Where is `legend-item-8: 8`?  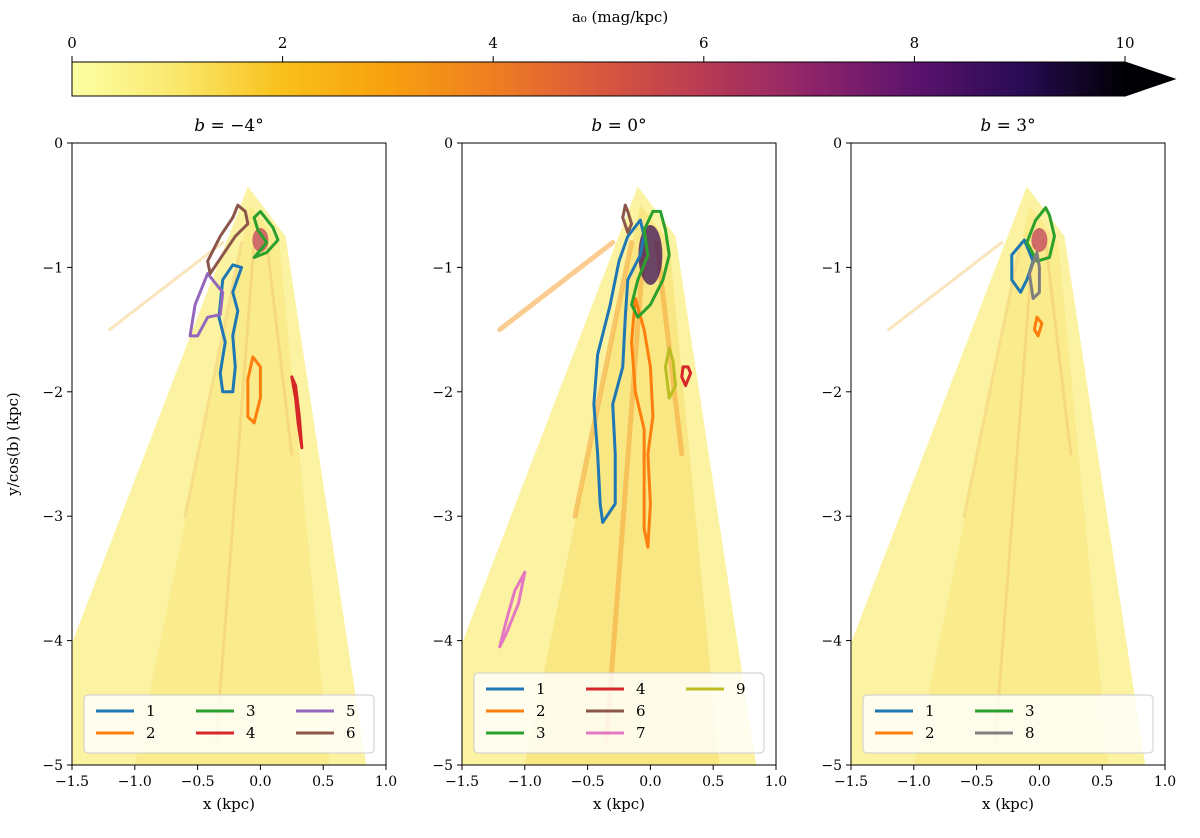 legend-item-8: 8 is located at coordinates (1005, 733).